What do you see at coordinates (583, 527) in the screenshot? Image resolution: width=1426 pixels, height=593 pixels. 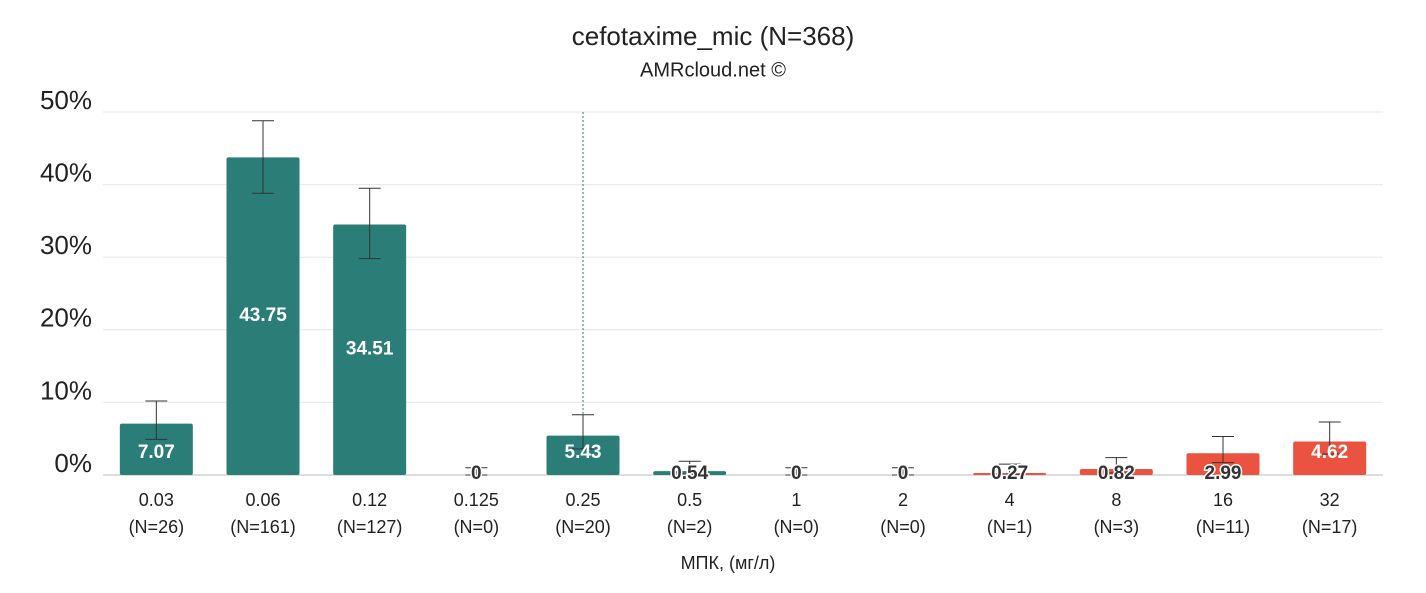 I see `x-tick-count: (N=20)` at bounding box center [583, 527].